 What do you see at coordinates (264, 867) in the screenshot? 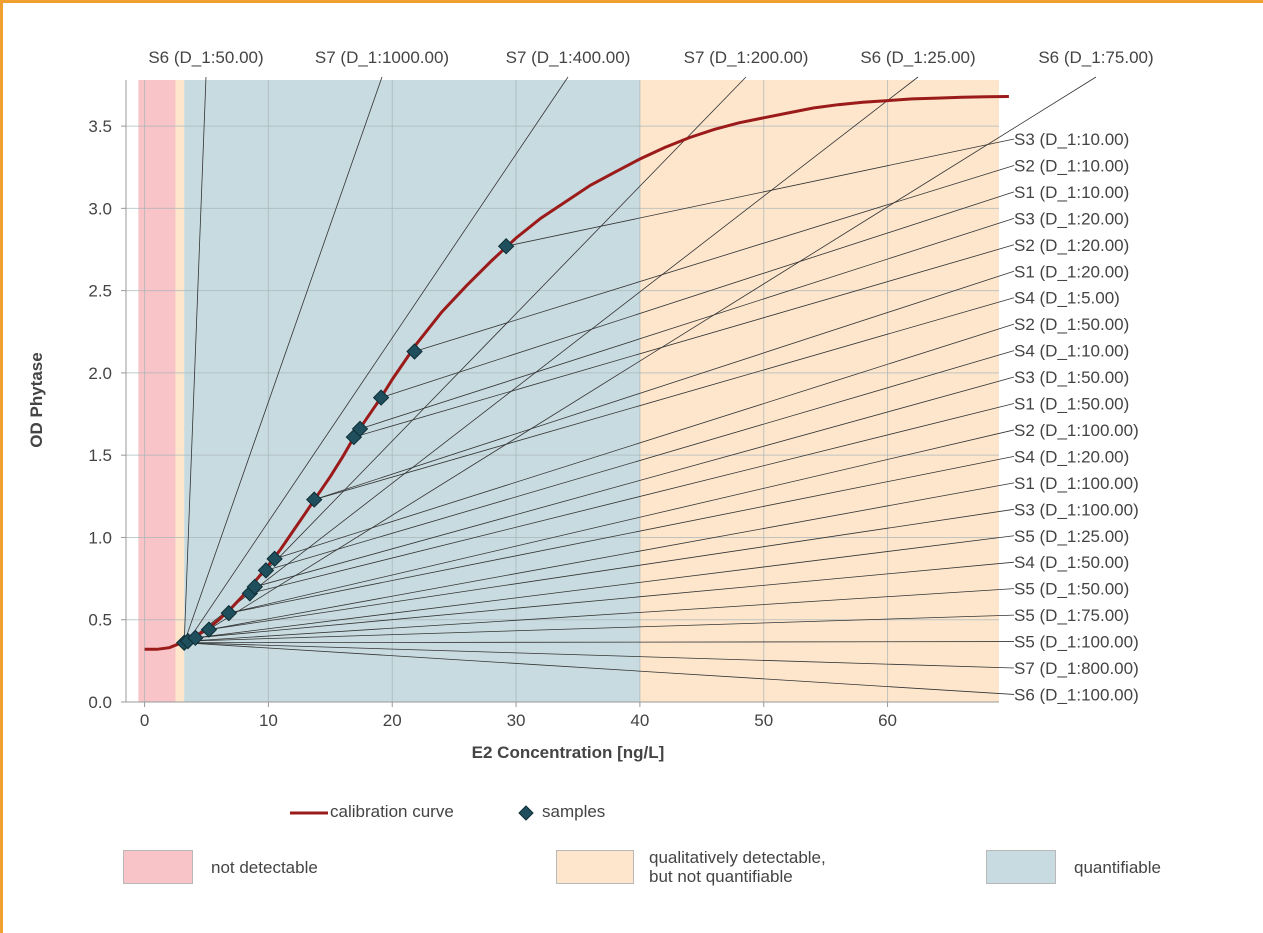
I see `not-detectable-label: not detectable` at bounding box center [264, 867].